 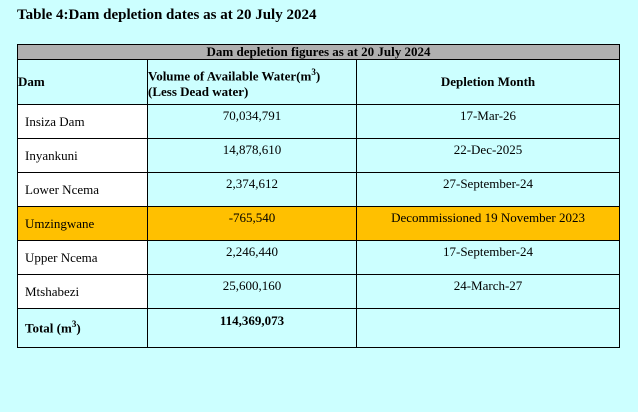 I want to click on table-title: Dam depletion figures as at 20 July 2024, so click(x=318, y=52).